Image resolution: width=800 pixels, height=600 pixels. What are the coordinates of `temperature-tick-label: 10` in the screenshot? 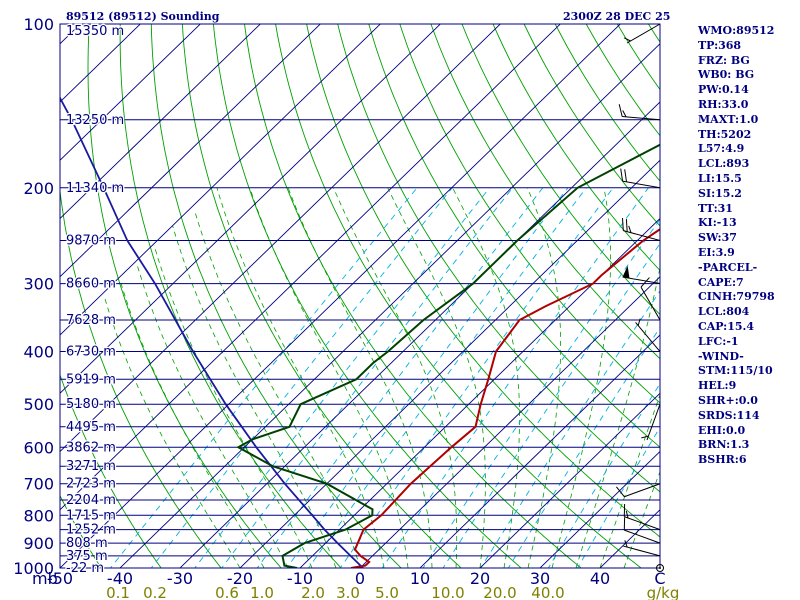 It's located at (420, 578).